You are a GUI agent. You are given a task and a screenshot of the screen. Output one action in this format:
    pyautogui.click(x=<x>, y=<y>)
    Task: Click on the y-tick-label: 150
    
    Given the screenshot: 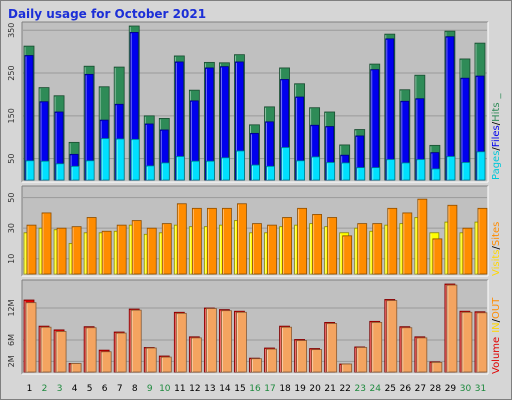 What is the action you would take?
    pyautogui.click(x=11, y=115)
    